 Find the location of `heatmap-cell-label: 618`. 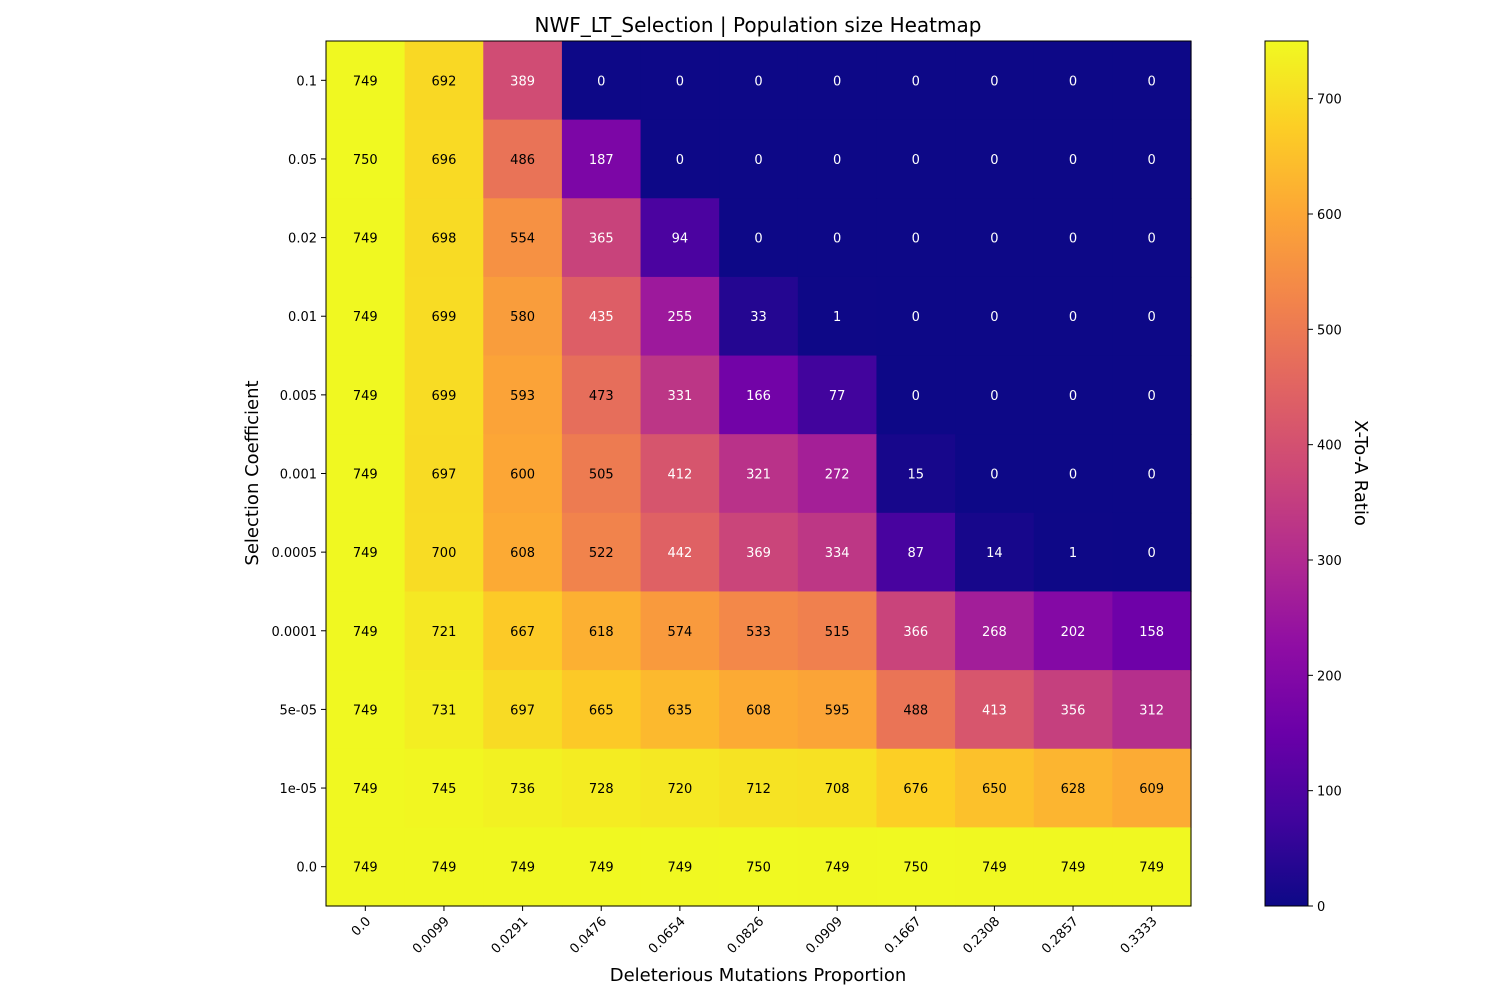

heatmap-cell-label: 618 is located at coordinates (601, 632).